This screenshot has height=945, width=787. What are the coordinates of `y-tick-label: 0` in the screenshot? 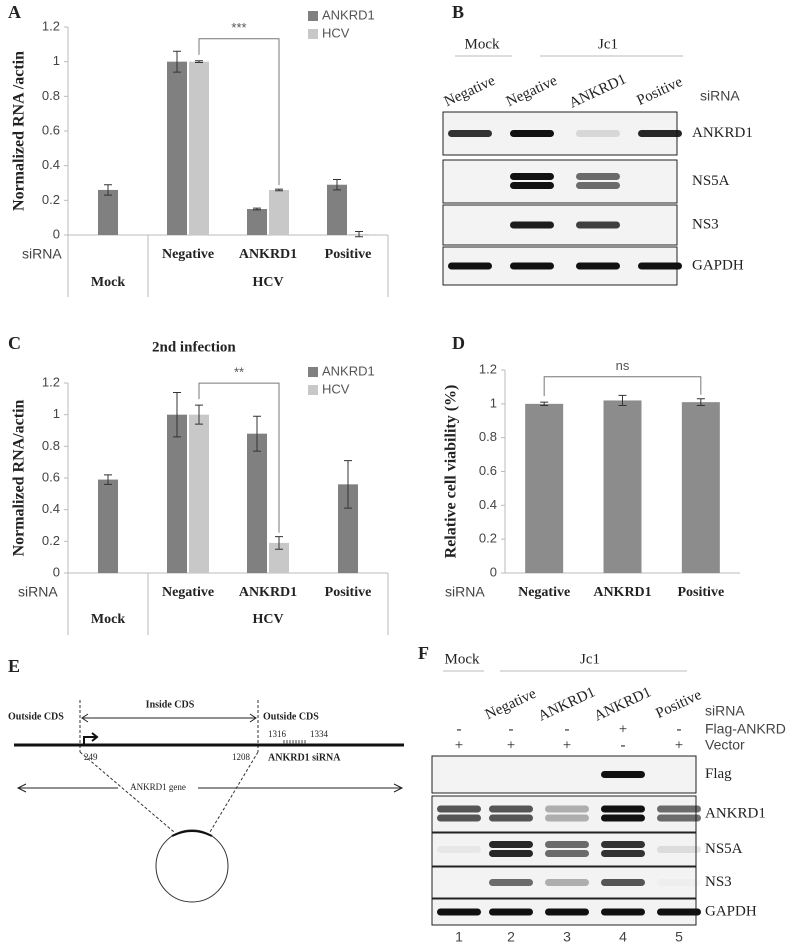 It's located at (56, 571).